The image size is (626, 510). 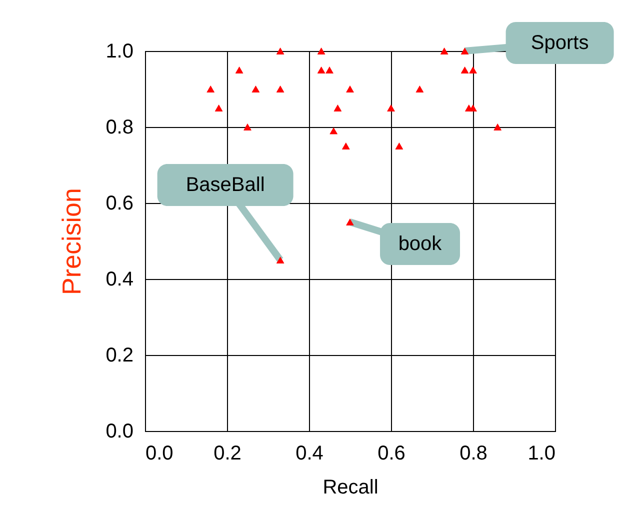 What do you see at coordinates (160, 453) in the screenshot?
I see `x-tick-label: 0.0` at bounding box center [160, 453].